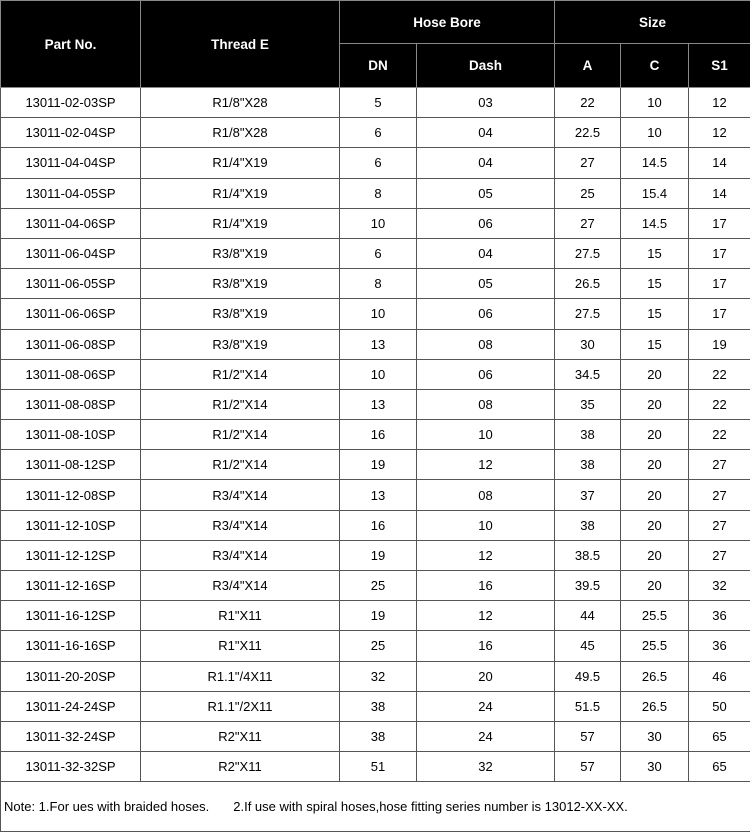 This screenshot has height=833, width=750. Describe the element at coordinates (485, 374) in the screenshot. I see `cell-dash: 06` at that location.